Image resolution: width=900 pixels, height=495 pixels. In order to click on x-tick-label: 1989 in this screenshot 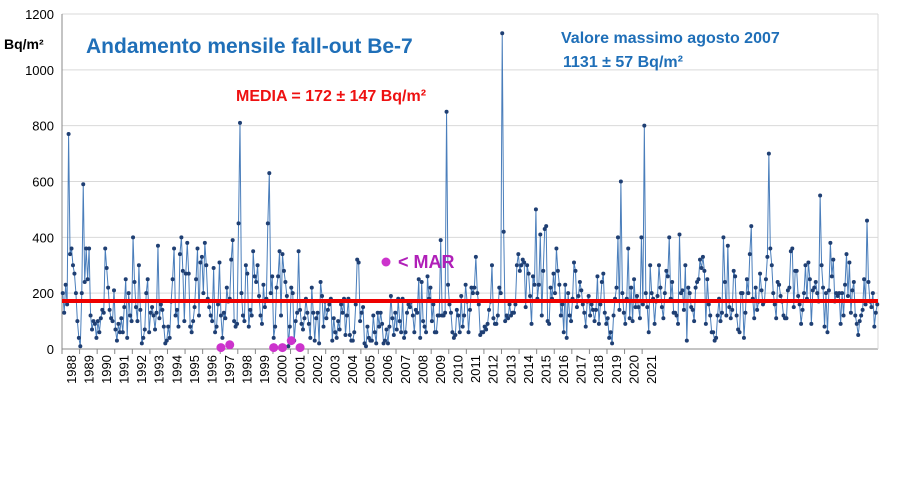, I will do `click(88, 369)`.